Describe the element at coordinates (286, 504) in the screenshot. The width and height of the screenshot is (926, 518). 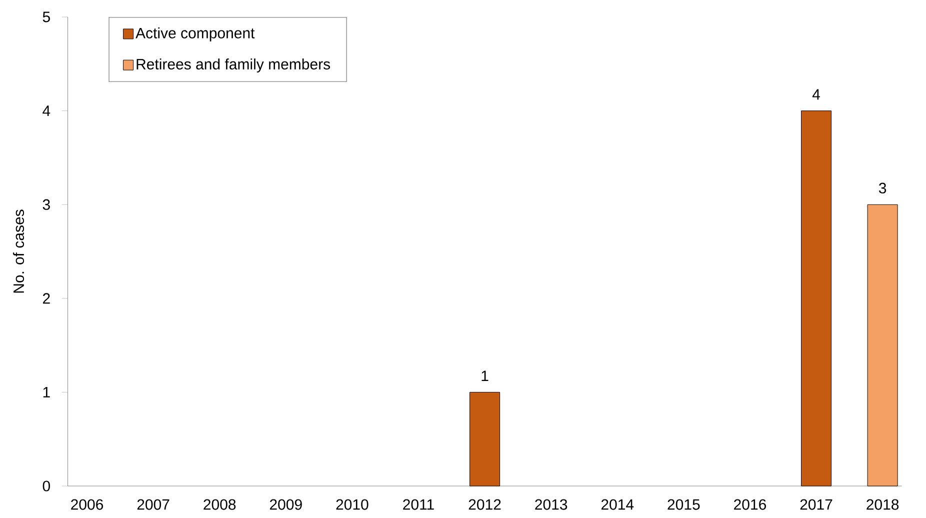
I see `x-tick-label: 2009` at that location.